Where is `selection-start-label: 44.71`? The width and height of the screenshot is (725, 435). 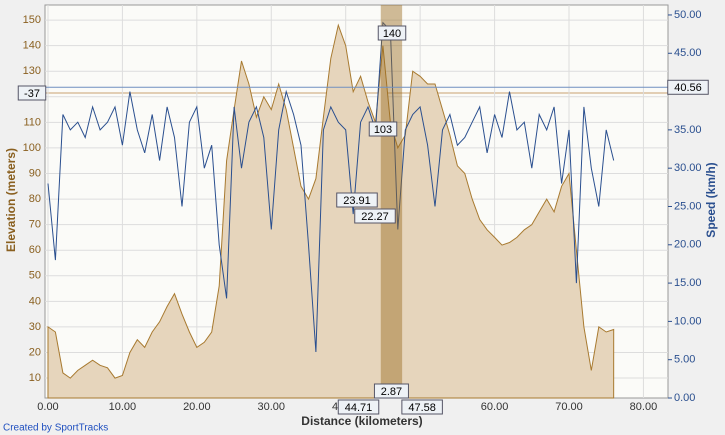
selection-start-label: 44.71 is located at coordinates (359, 408).